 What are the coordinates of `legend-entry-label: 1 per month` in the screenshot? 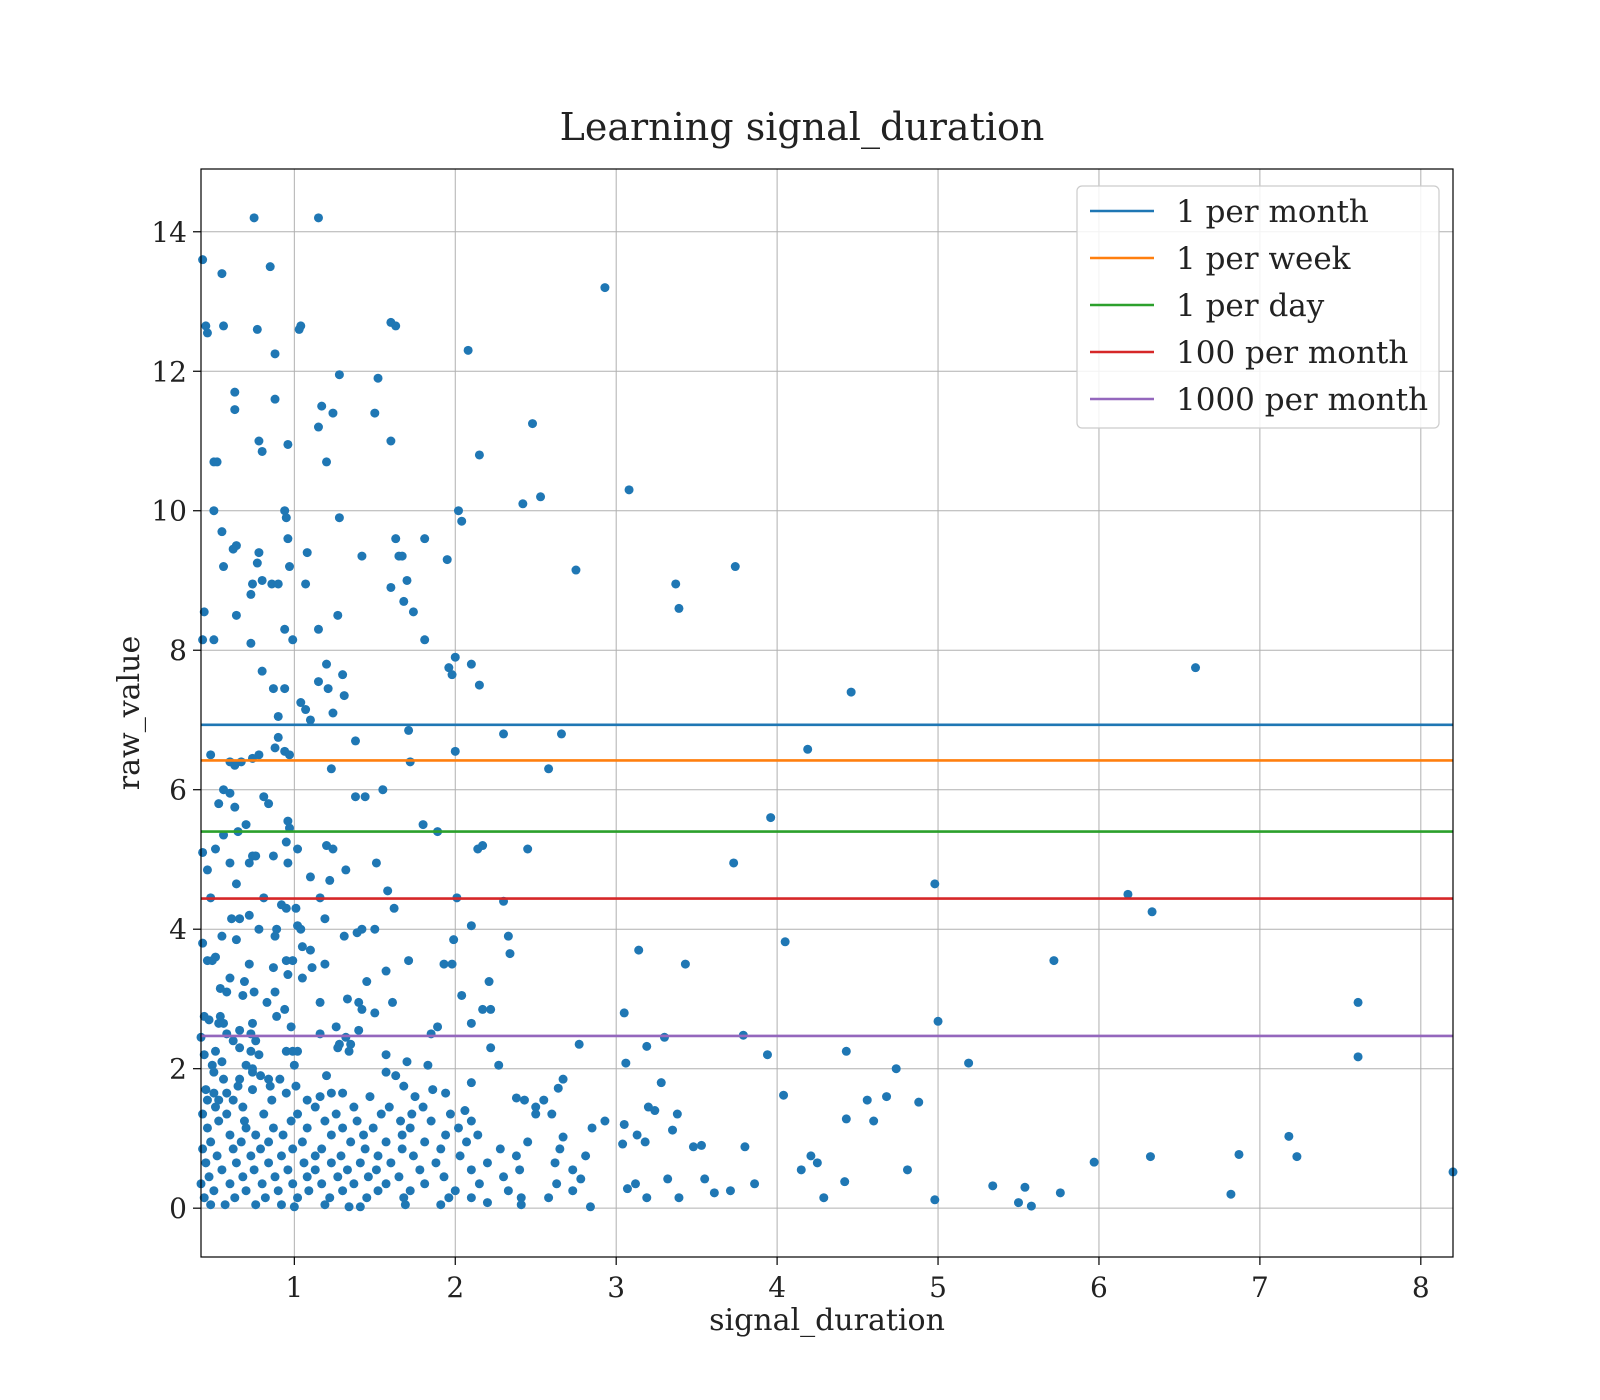 It's located at (1272, 212).